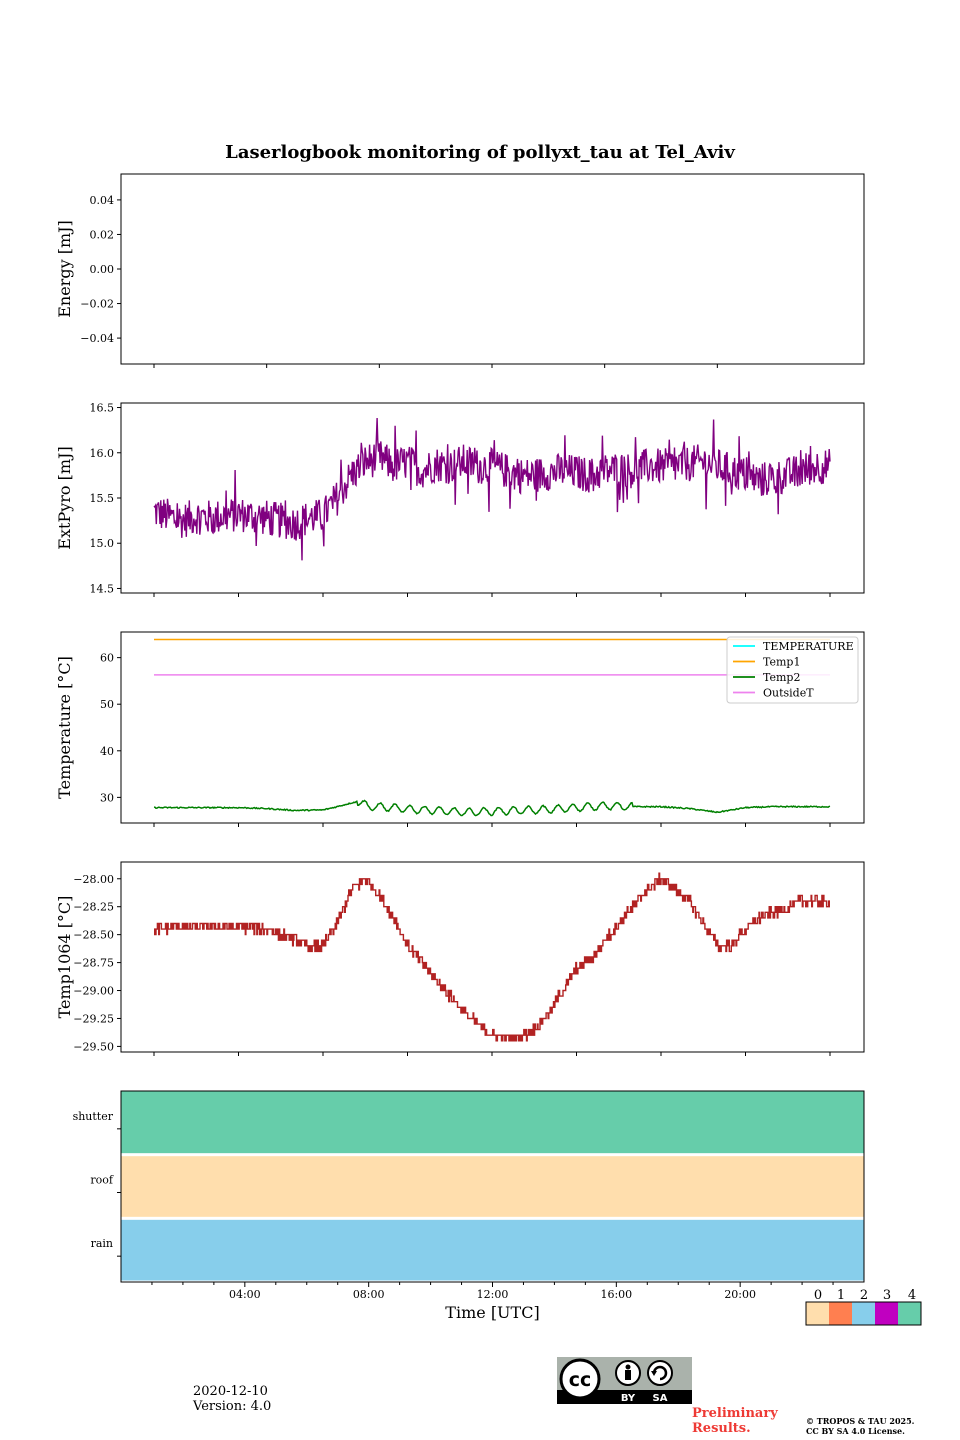 This screenshot has height=1440, width=960. What do you see at coordinates (860, 1421) in the screenshot?
I see `copyright-line-1: © TROPOS & TAU 2025.` at bounding box center [860, 1421].